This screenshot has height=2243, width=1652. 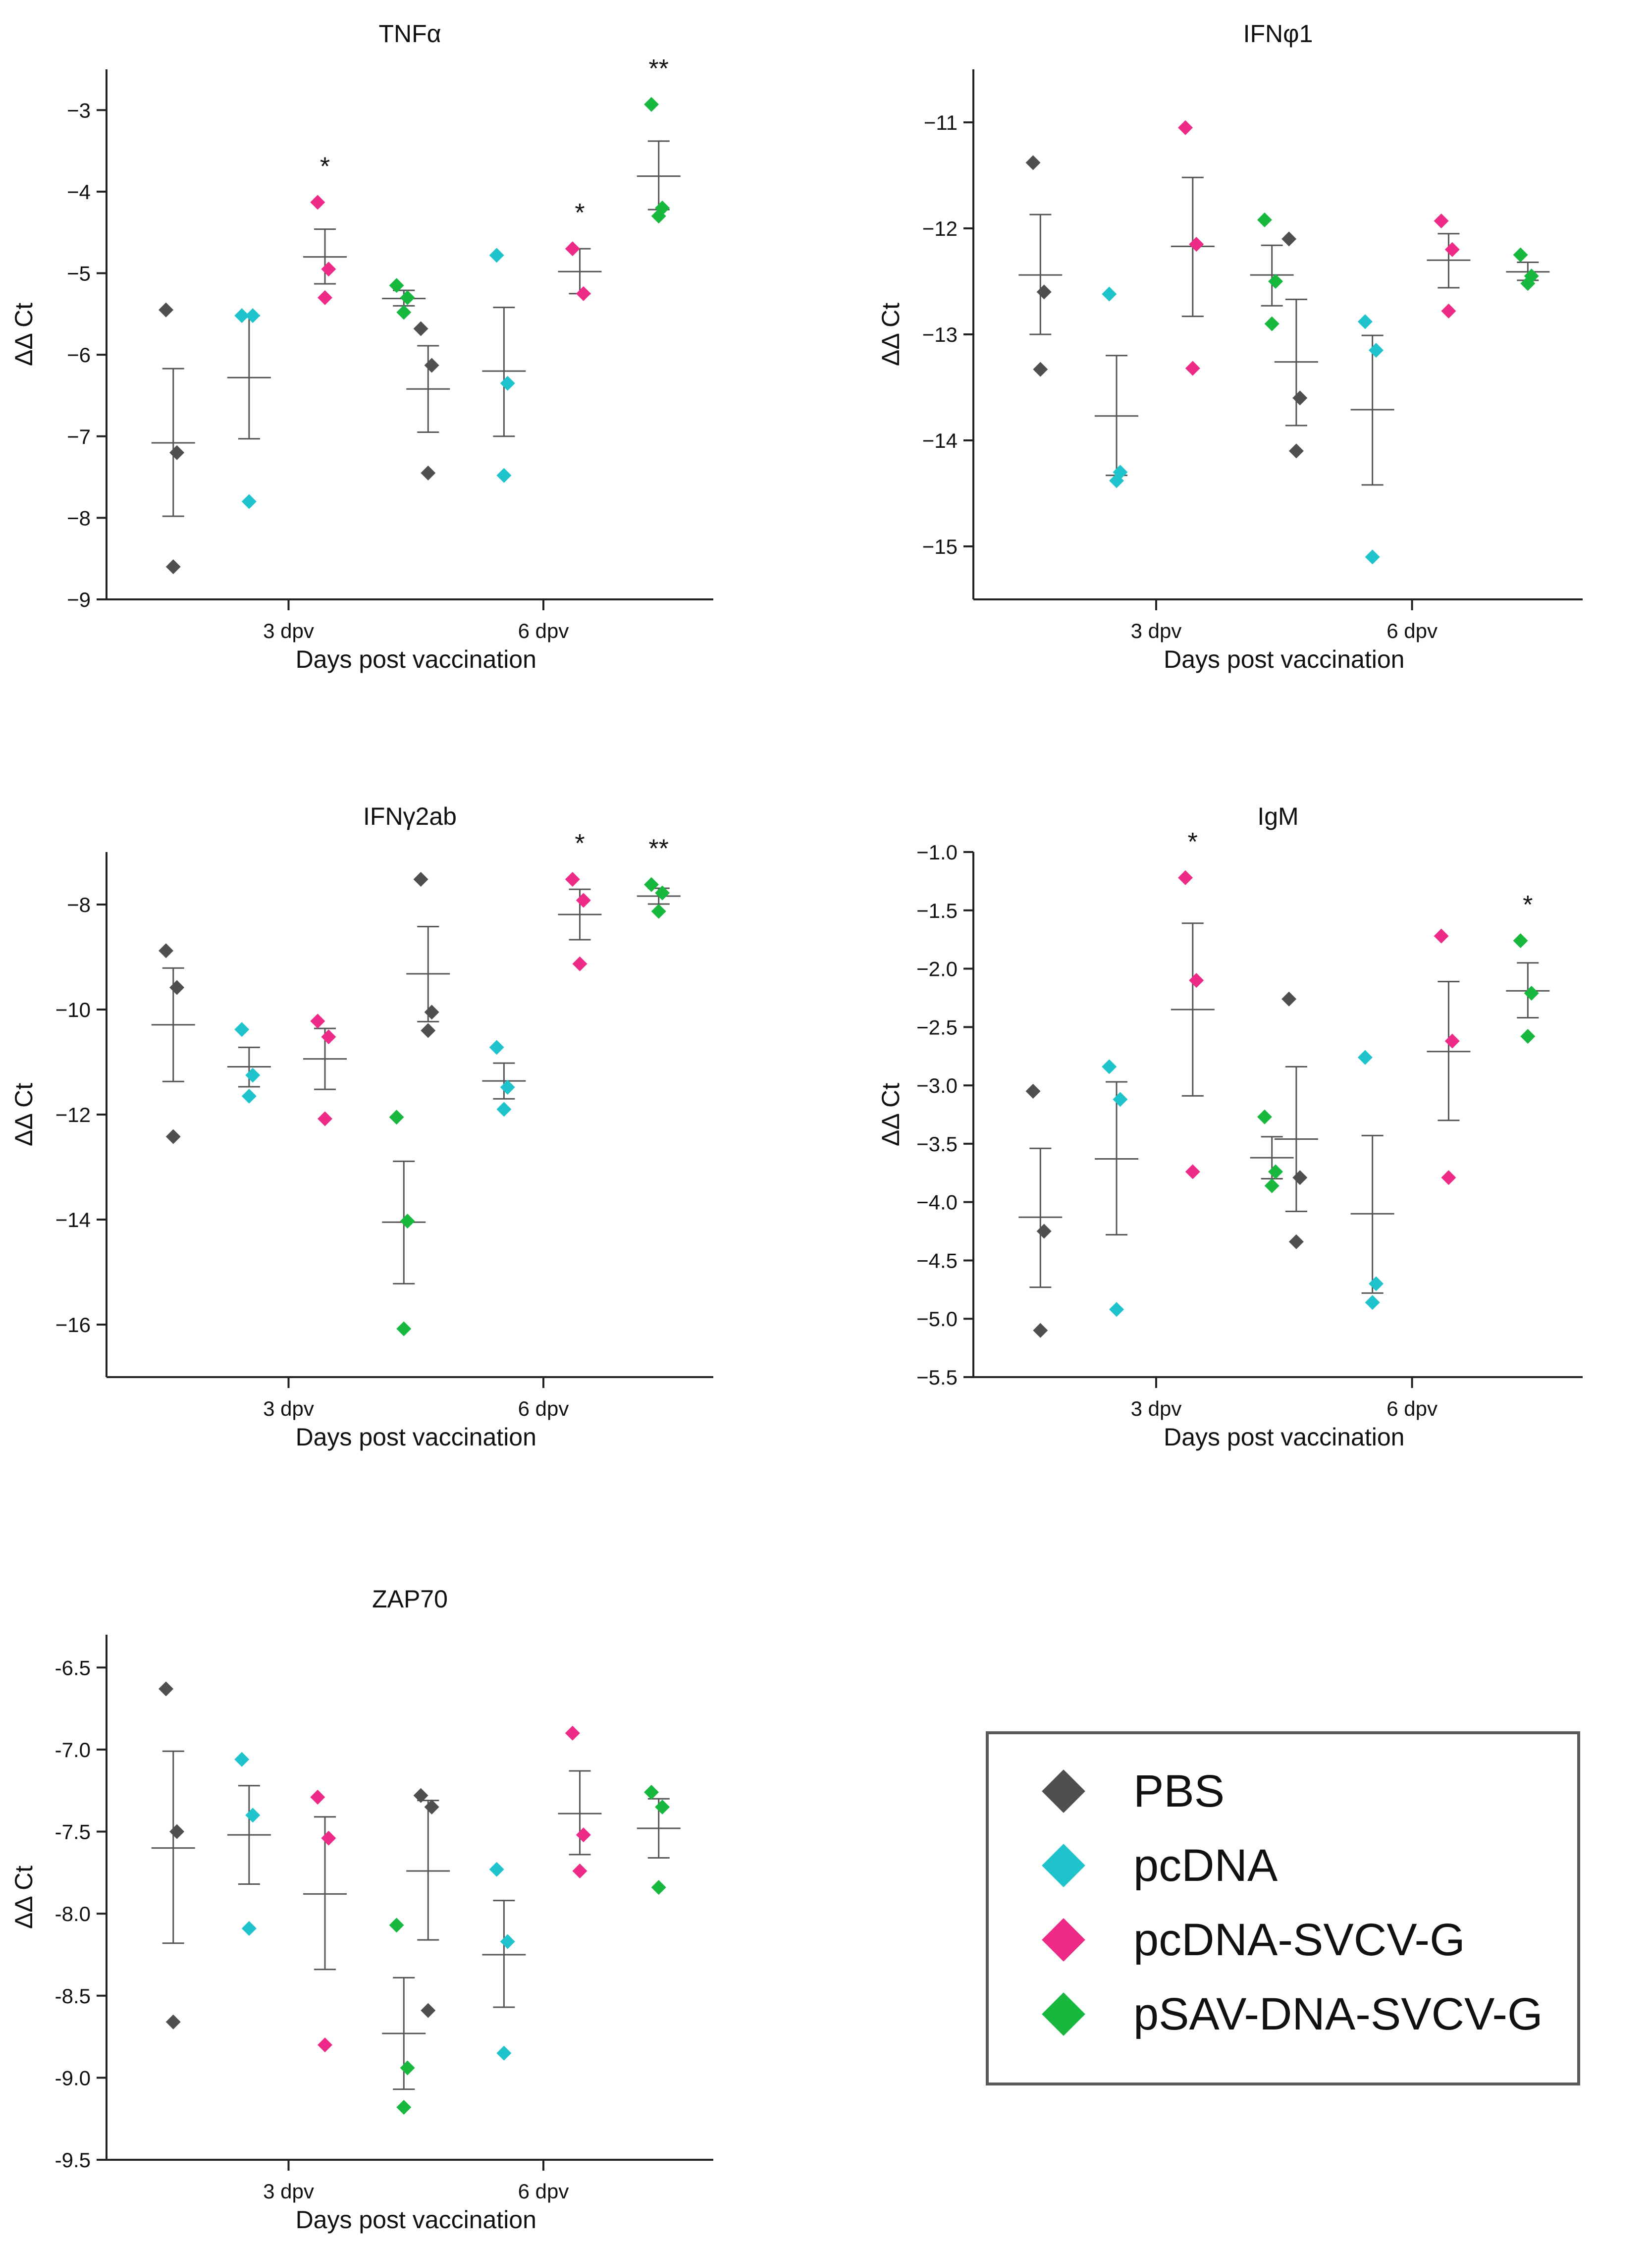 I want to click on legend-marker-pcdna-svcv-g, so click(x=1063, y=1940).